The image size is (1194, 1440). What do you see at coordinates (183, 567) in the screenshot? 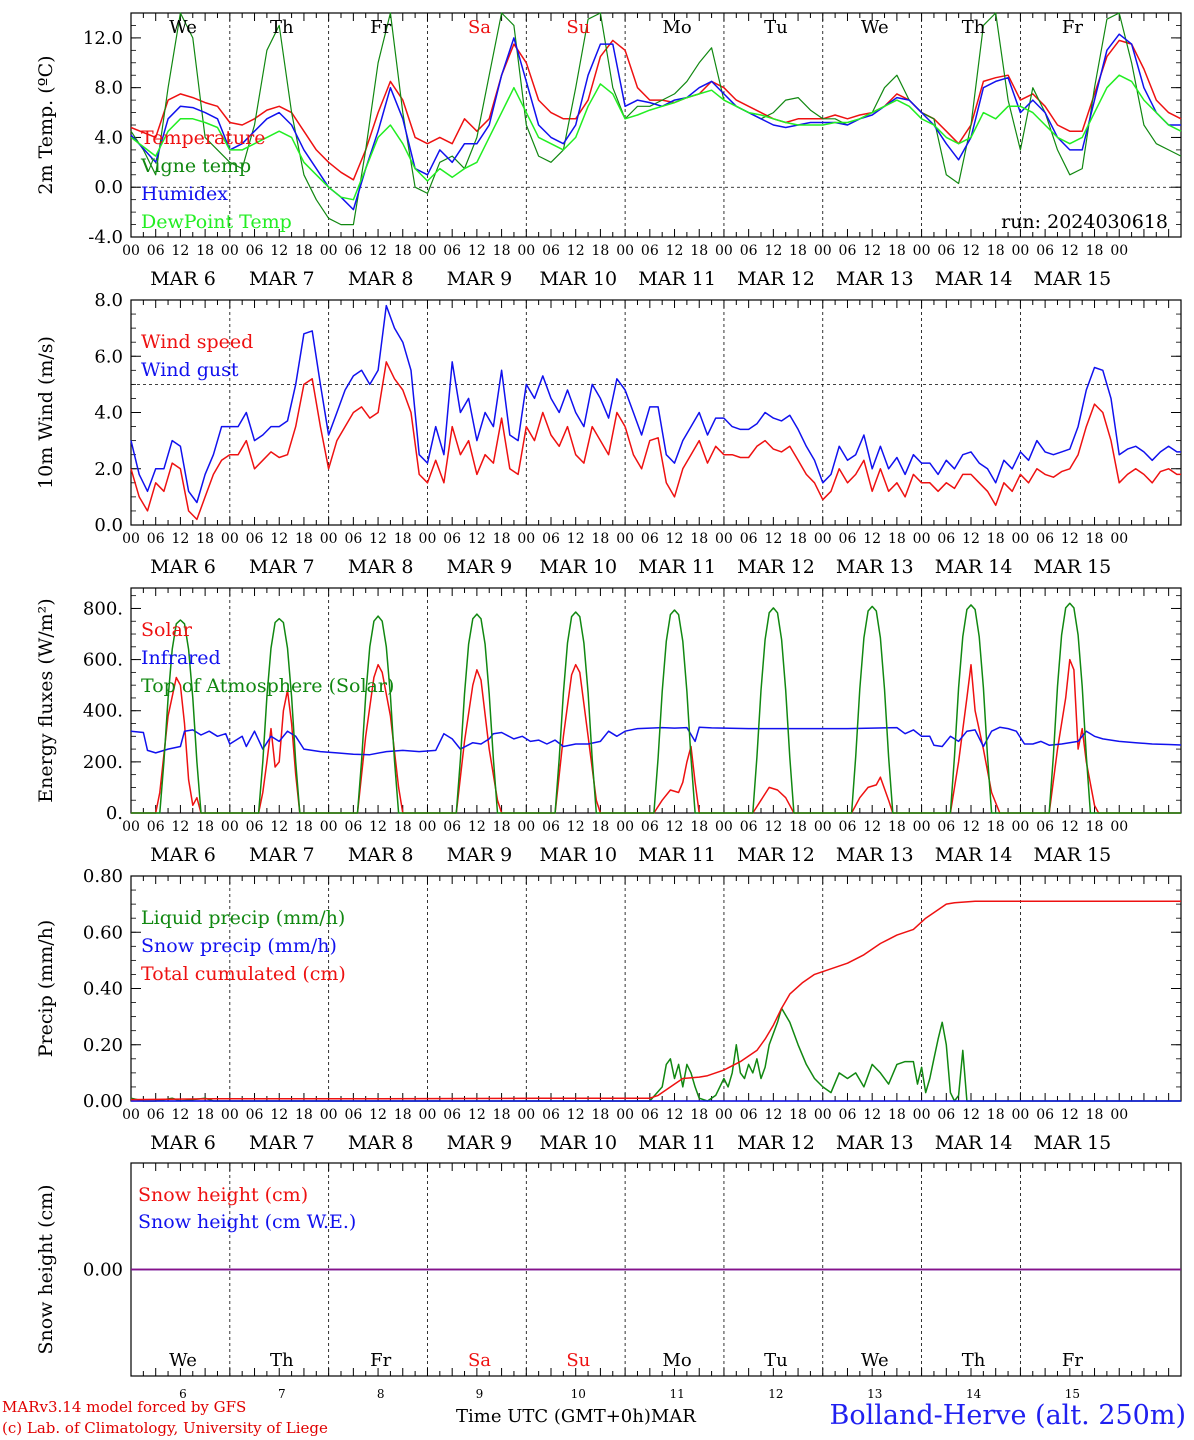
I see `date-label: MAR 6` at bounding box center [183, 567].